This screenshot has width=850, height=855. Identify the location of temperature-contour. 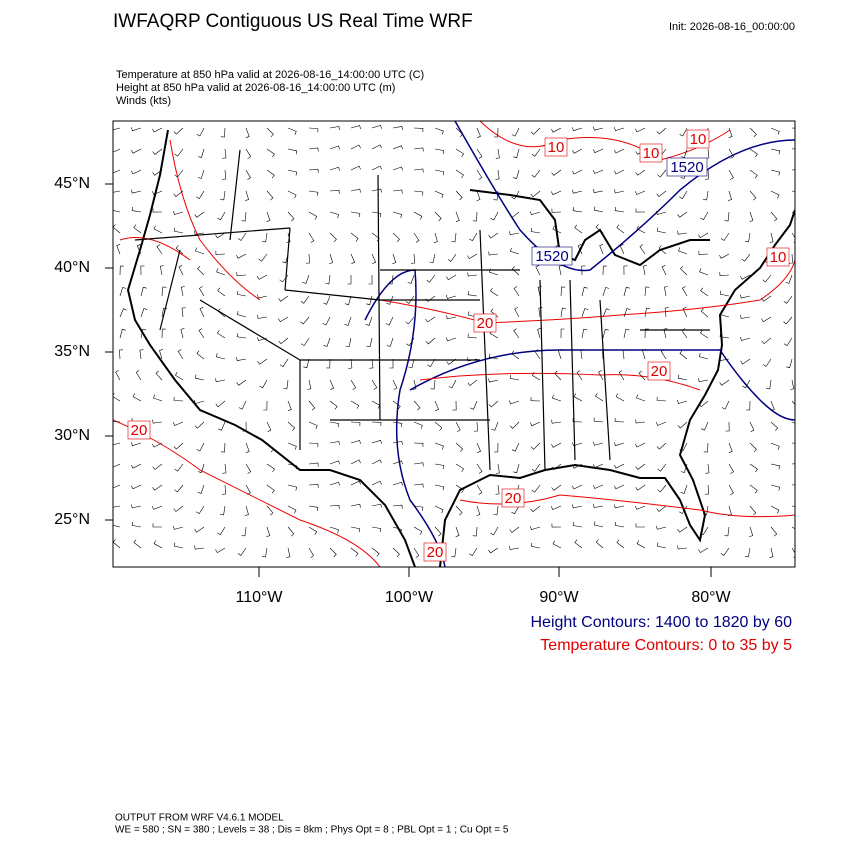
(190, 220).